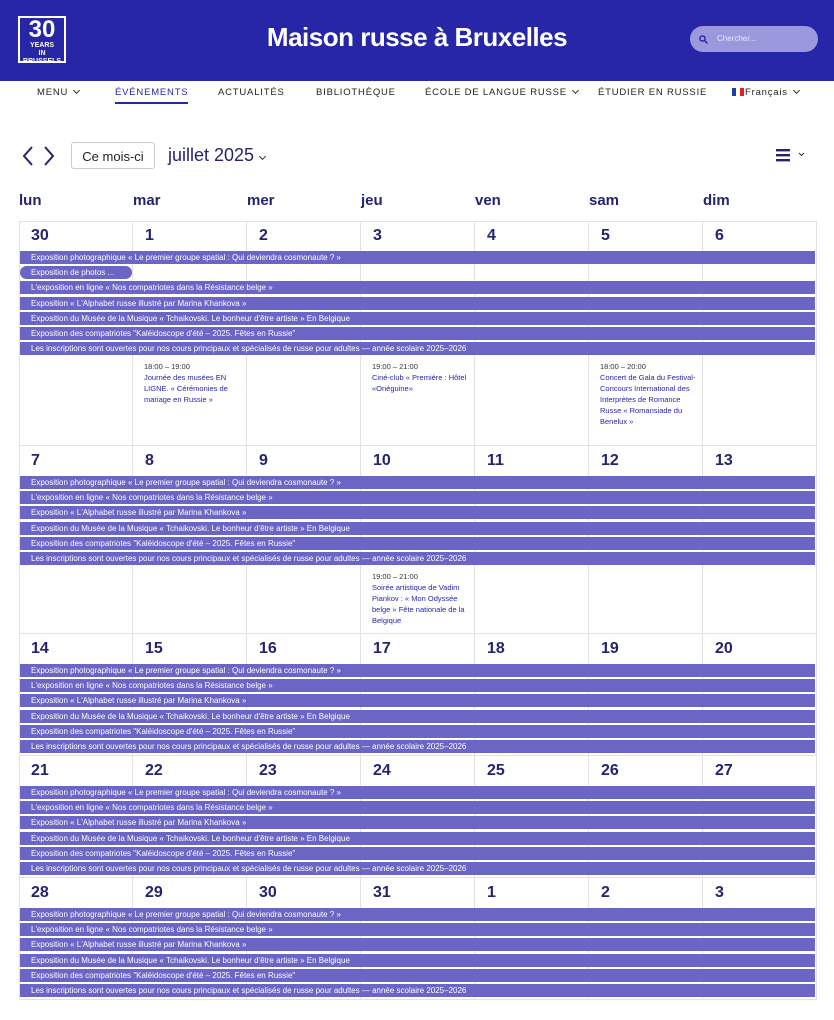 The height and width of the screenshot is (1020, 834). Describe the element at coordinates (382, 460) in the screenshot. I see `day-number: 10` at that location.